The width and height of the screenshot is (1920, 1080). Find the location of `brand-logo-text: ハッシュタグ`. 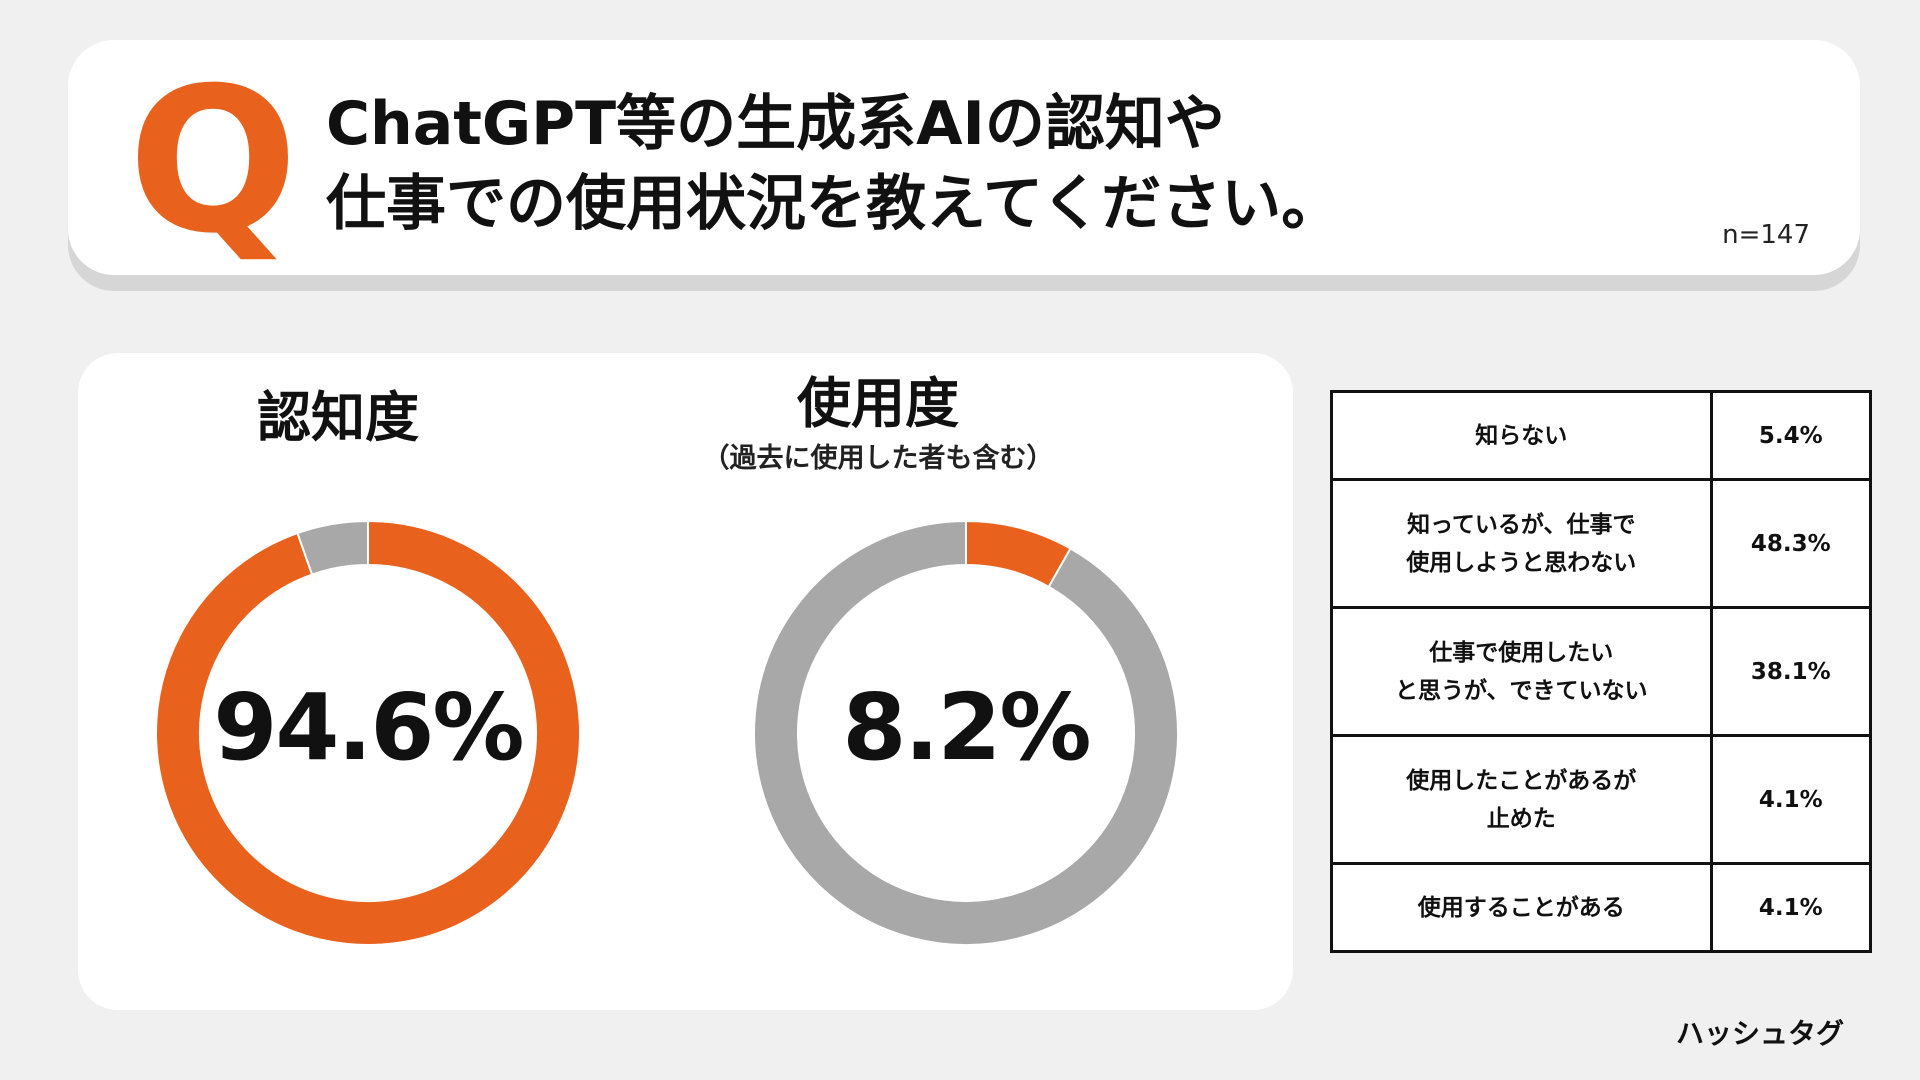

brand-logo-text: ハッシュタグ is located at coordinates (1759, 1033).